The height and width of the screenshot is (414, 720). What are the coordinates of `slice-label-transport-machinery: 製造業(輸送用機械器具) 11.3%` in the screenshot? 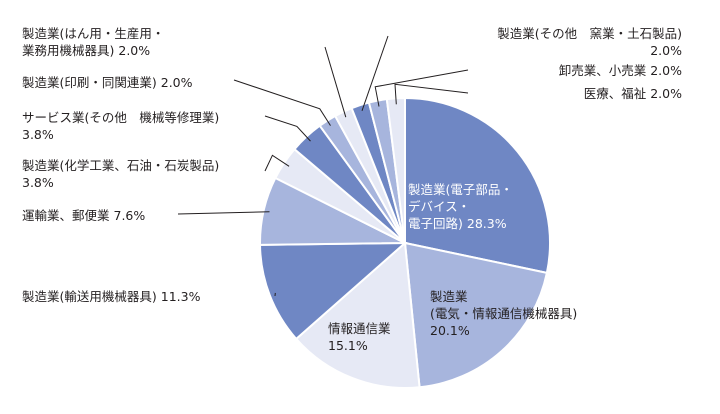 It's located at (111, 296).